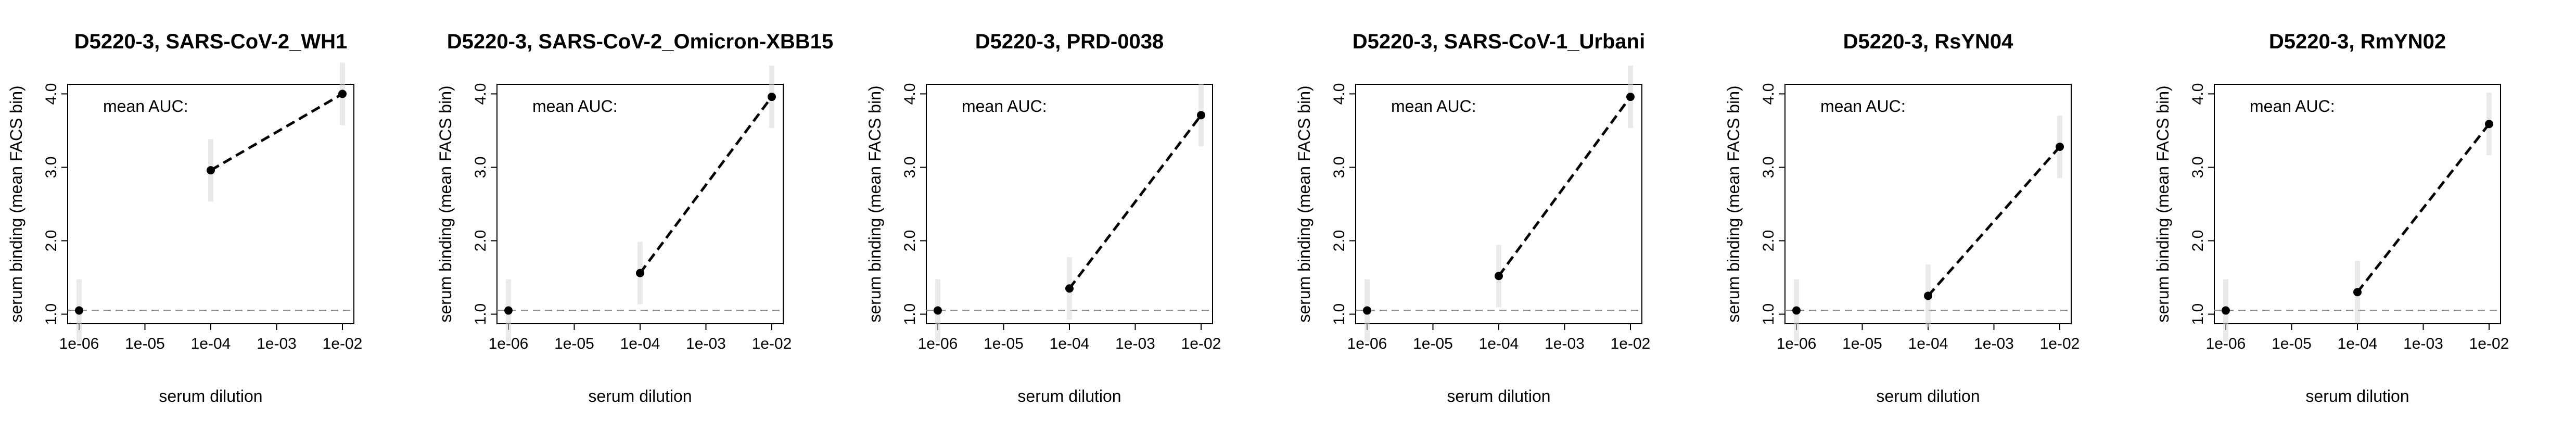 The height and width of the screenshot is (432, 2576). Describe the element at coordinates (211, 41) in the screenshot. I see `panel-title: D5220-3, SARS-CoV-2_WH1` at that location.